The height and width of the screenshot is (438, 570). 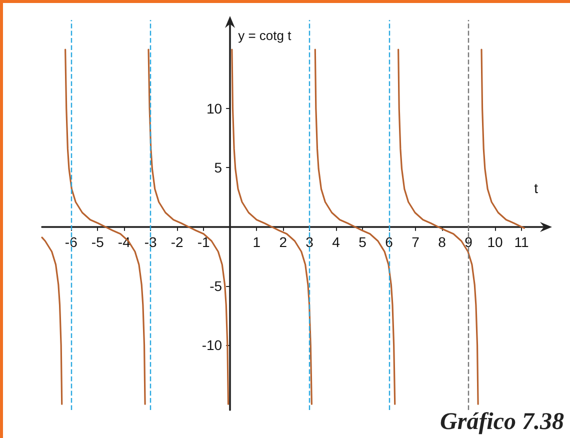 What do you see at coordinates (203, 242) in the screenshot?
I see `x-tick-label: -1` at bounding box center [203, 242].